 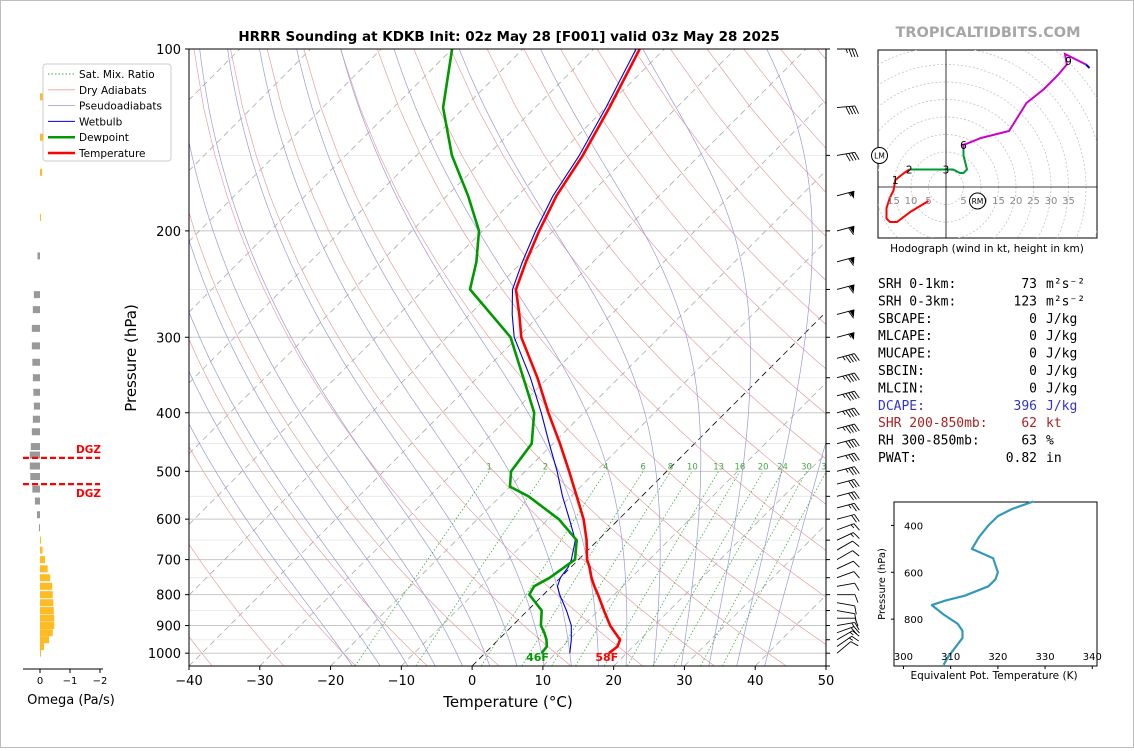 I want to click on y-tick-label: 500, so click(x=168, y=472).